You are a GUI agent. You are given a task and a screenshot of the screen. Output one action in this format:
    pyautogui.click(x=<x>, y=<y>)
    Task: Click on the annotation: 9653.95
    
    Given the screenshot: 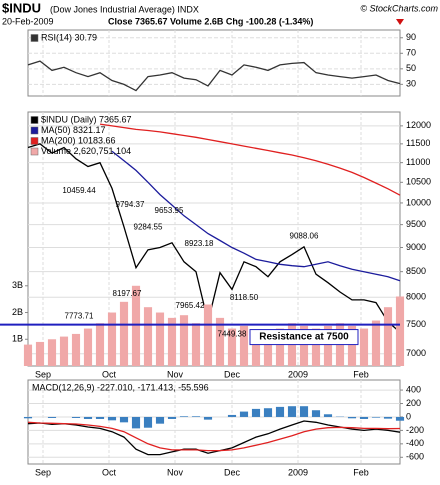 What is the action you would take?
    pyautogui.click(x=169, y=210)
    